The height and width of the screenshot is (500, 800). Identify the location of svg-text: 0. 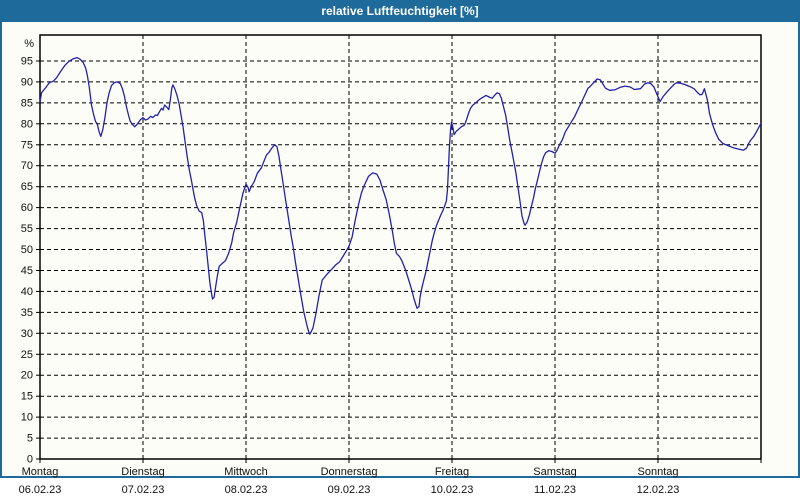
(30, 460).